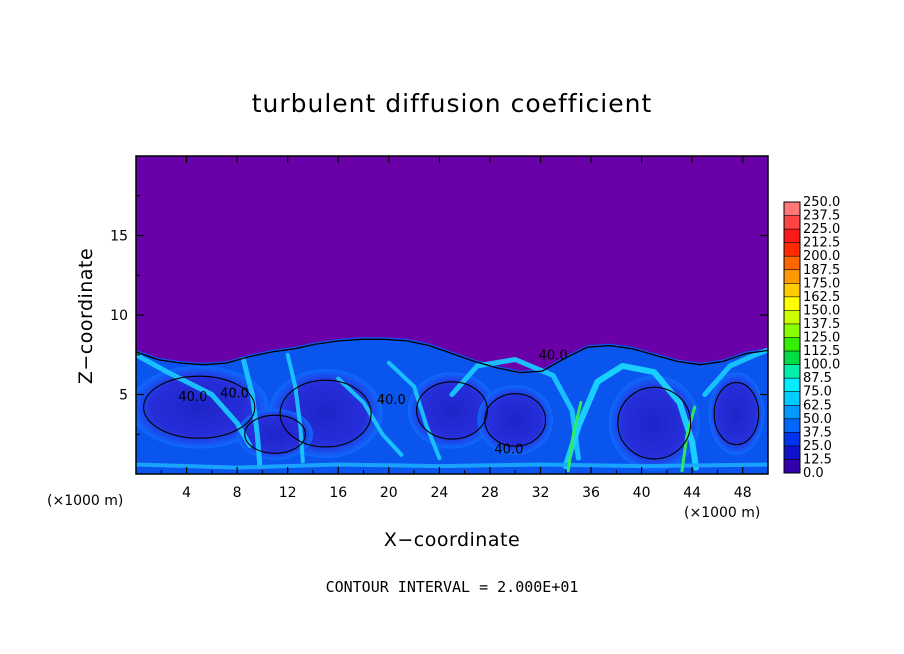  I want to click on chart-title: turbulent diffusion coefficient, so click(452, 103).